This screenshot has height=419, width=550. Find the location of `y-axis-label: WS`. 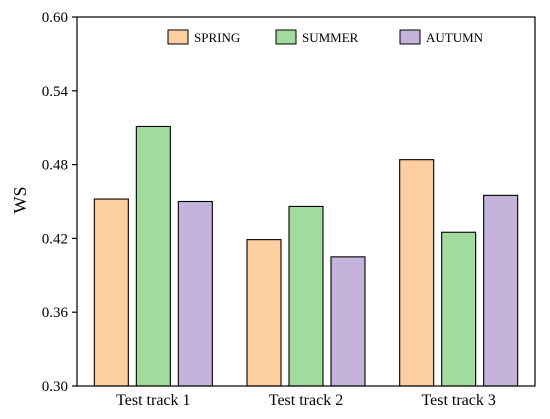

y-axis-label: WS is located at coordinates (20, 200).